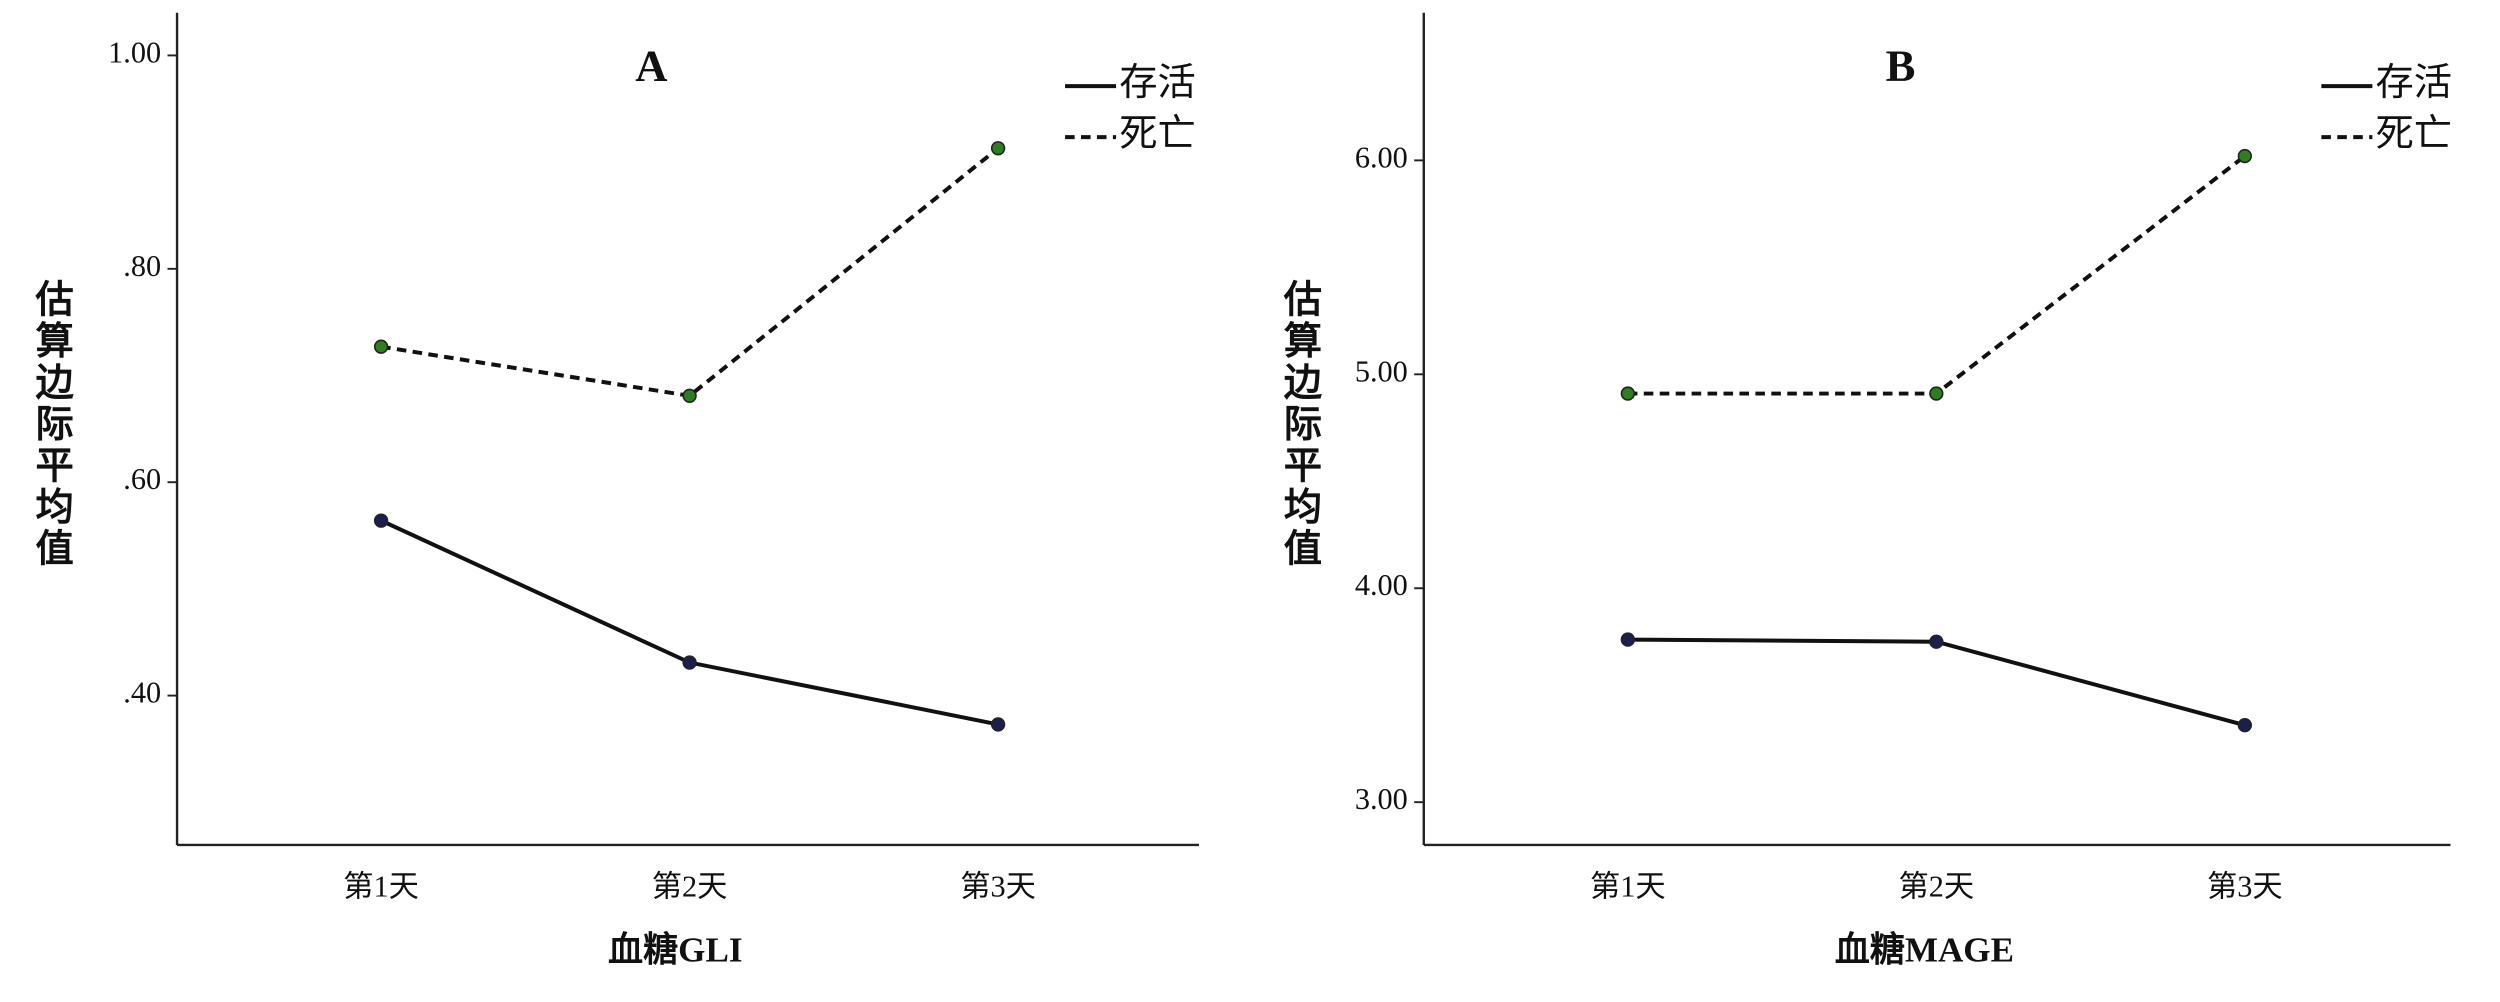 The image size is (2500, 1002). Describe the element at coordinates (142, 693) in the screenshot. I see `y-tick-label: .40` at that location.